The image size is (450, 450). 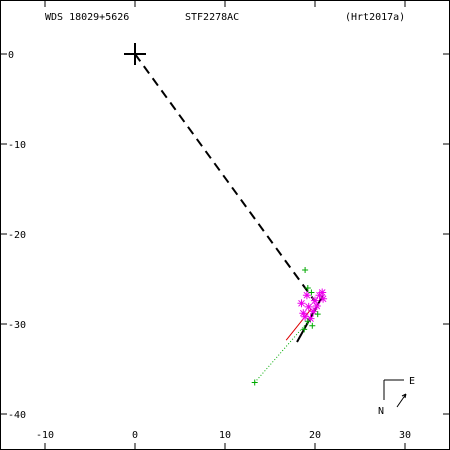 I want to click on primary-star-marker, so click(x=135, y=54).